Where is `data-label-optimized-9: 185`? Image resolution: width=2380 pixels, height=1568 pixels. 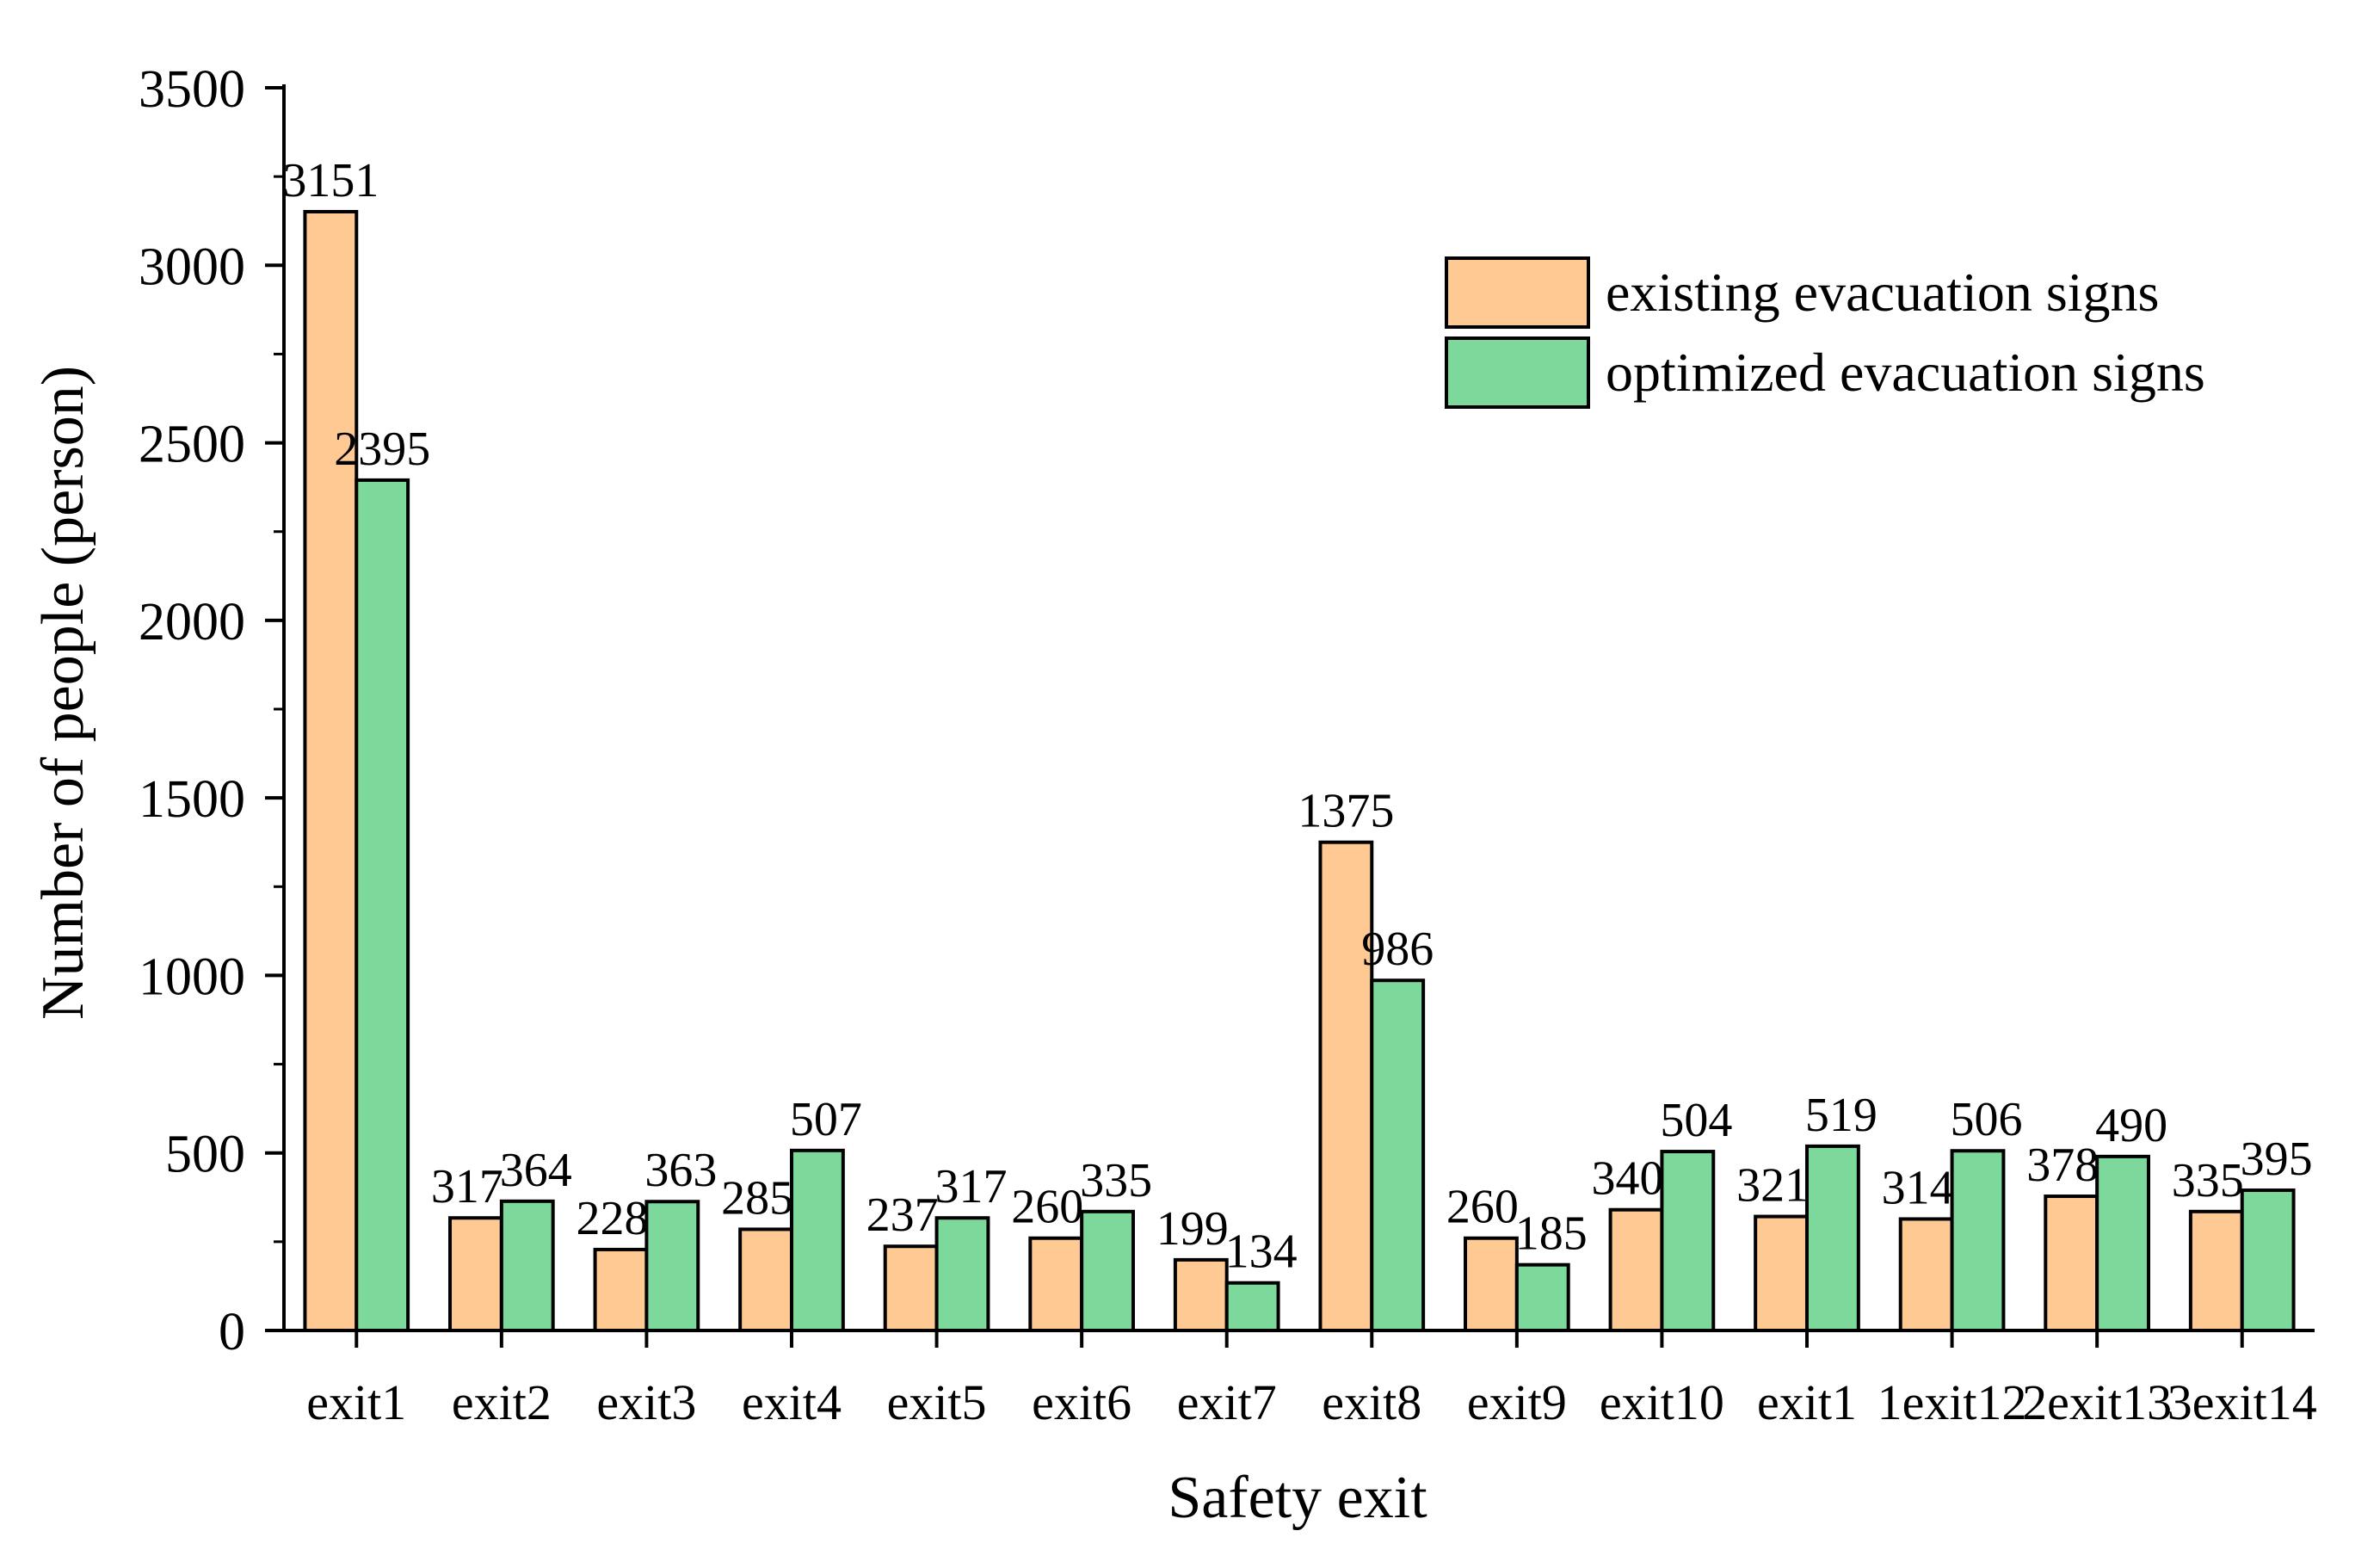 data-label-optimized-9: 185 is located at coordinates (1551, 1234).